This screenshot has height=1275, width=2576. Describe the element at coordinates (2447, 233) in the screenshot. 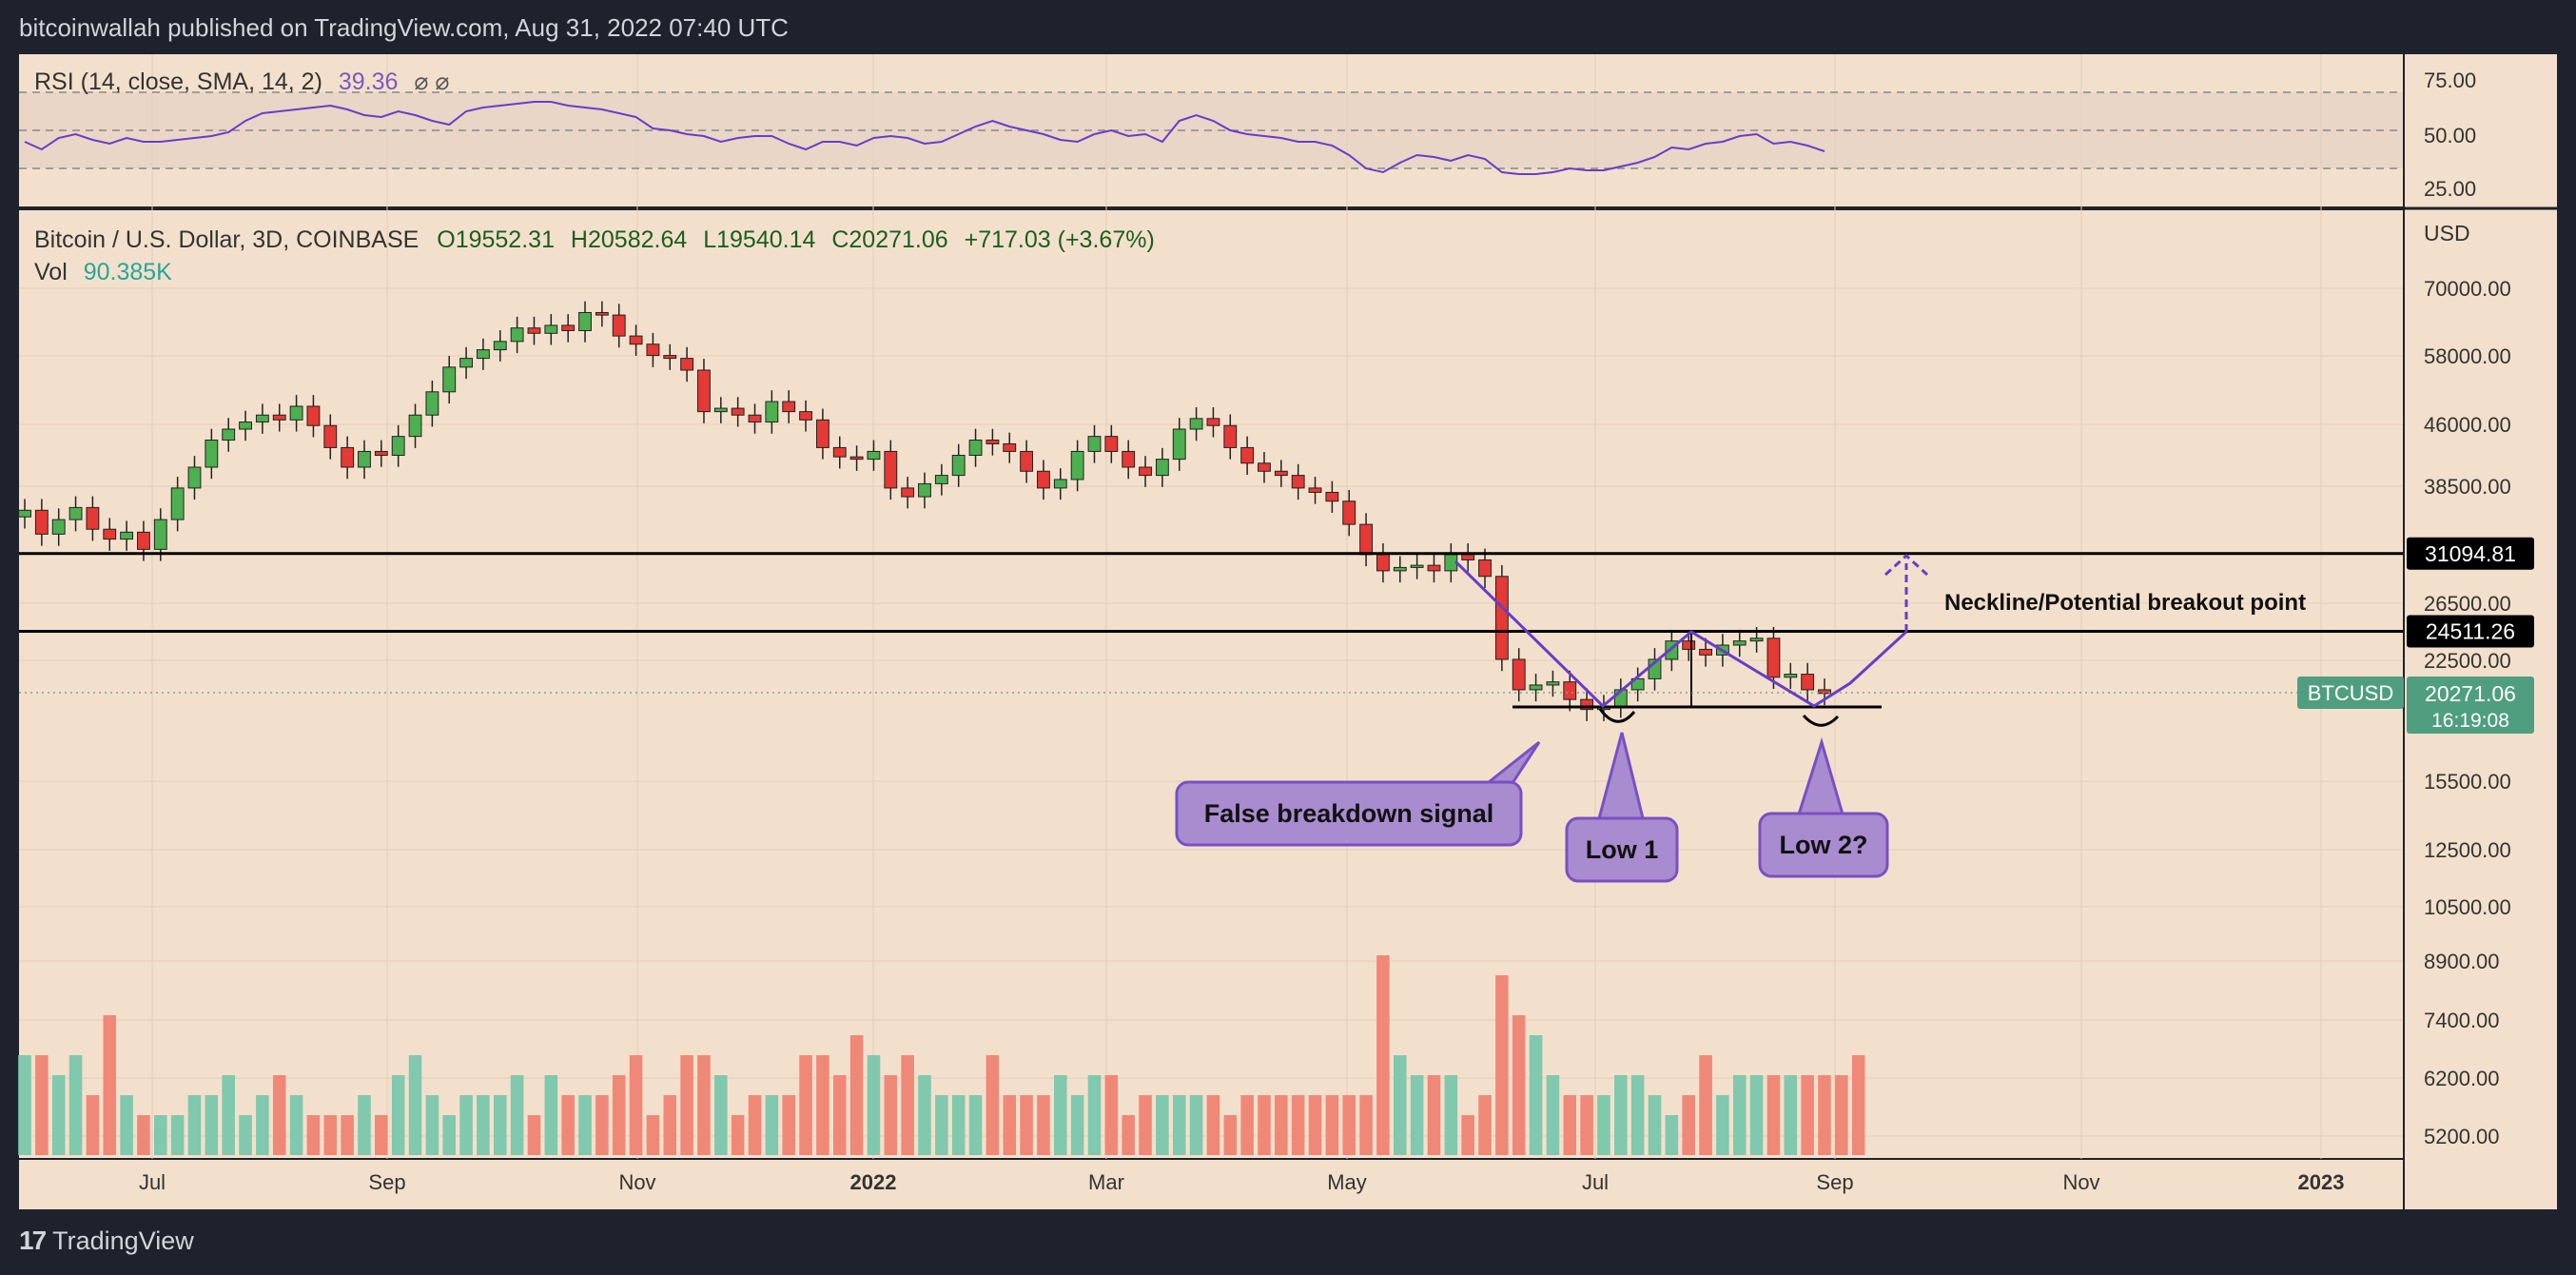

I see `currency-label: USD` at that location.